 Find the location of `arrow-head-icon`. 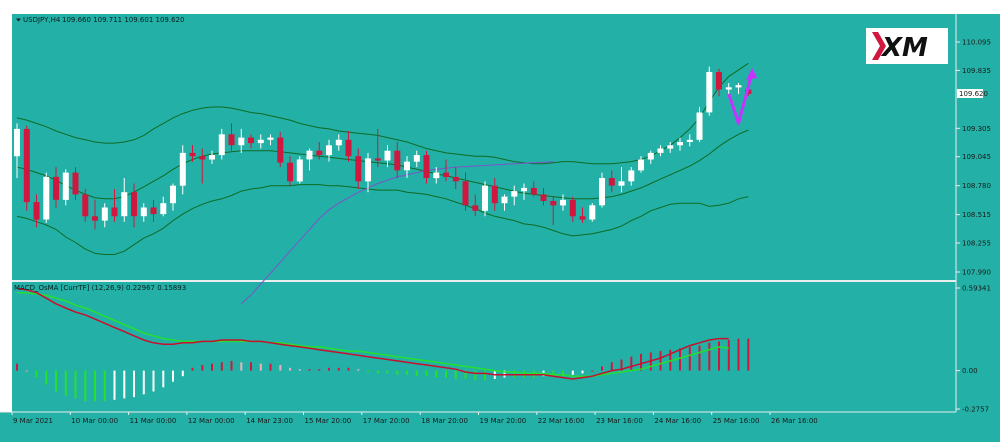

arrow-head-icon is located at coordinates (752, 74).